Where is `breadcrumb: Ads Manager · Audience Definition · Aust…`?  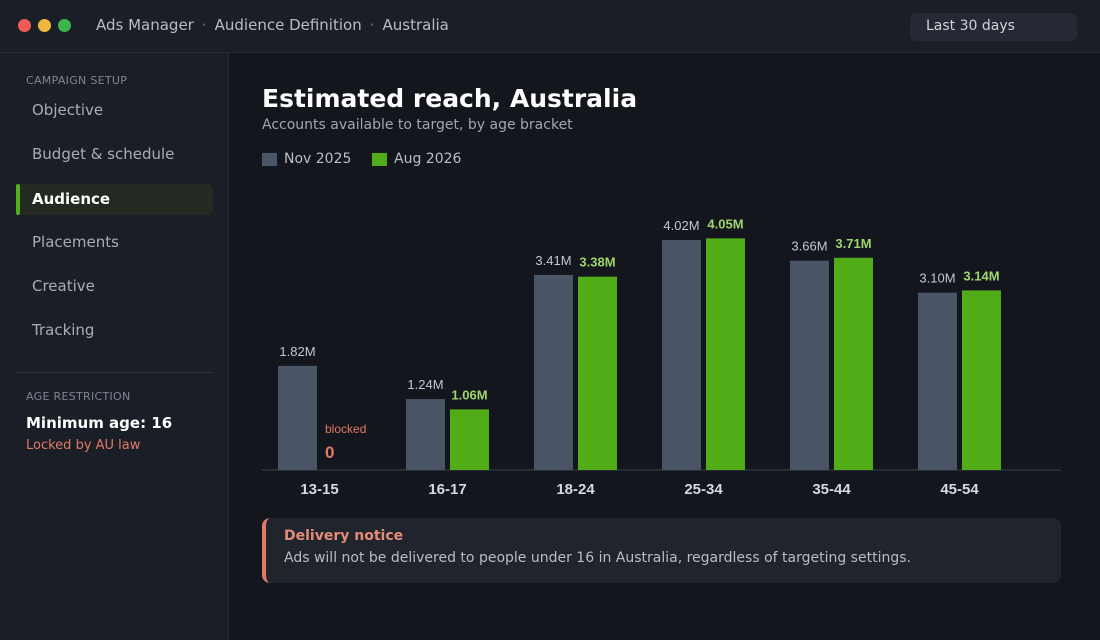
breadcrumb: Ads Manager · Audience Definition · Aust… is located at coordinates (272, 25).